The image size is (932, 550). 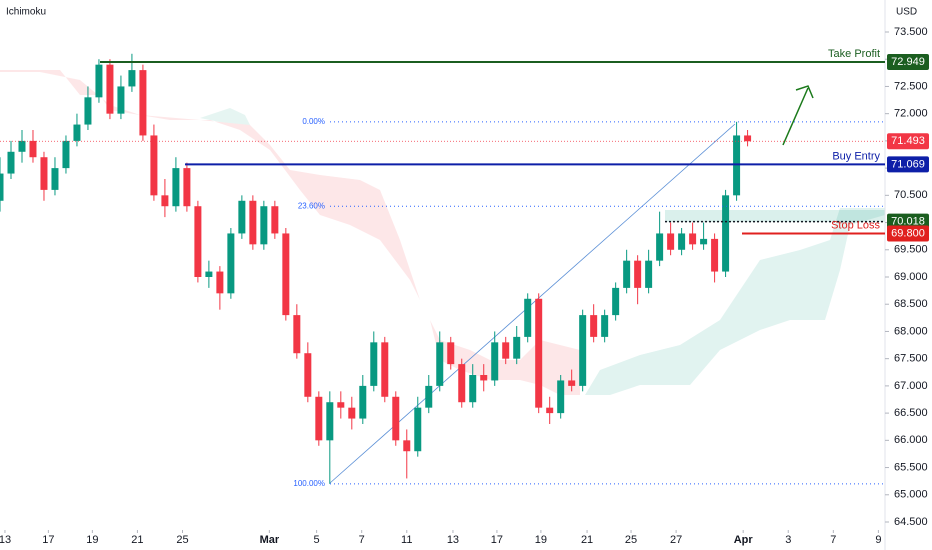 What do you see at coordinates (541, 540) in the screenshot?
I see `x-tick-label: 19` at bounding box center [541, 540].